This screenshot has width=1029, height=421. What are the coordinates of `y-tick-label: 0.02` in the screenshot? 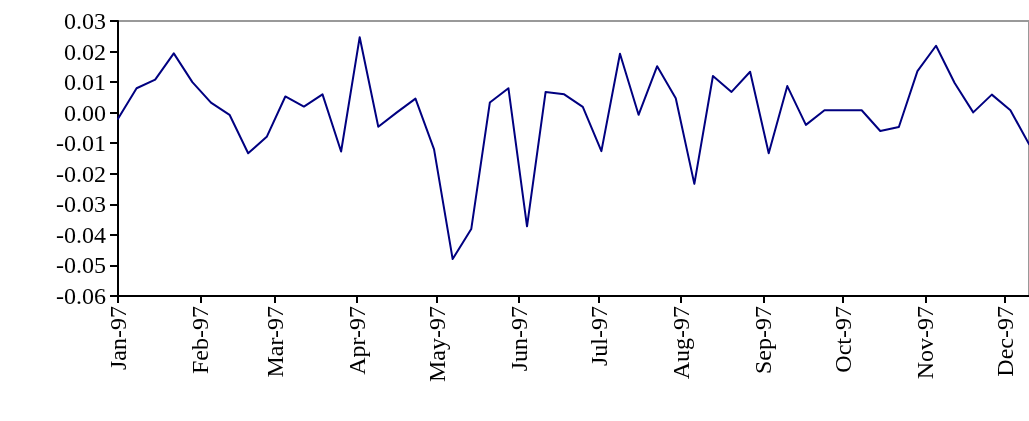 It's located at (85, 51).